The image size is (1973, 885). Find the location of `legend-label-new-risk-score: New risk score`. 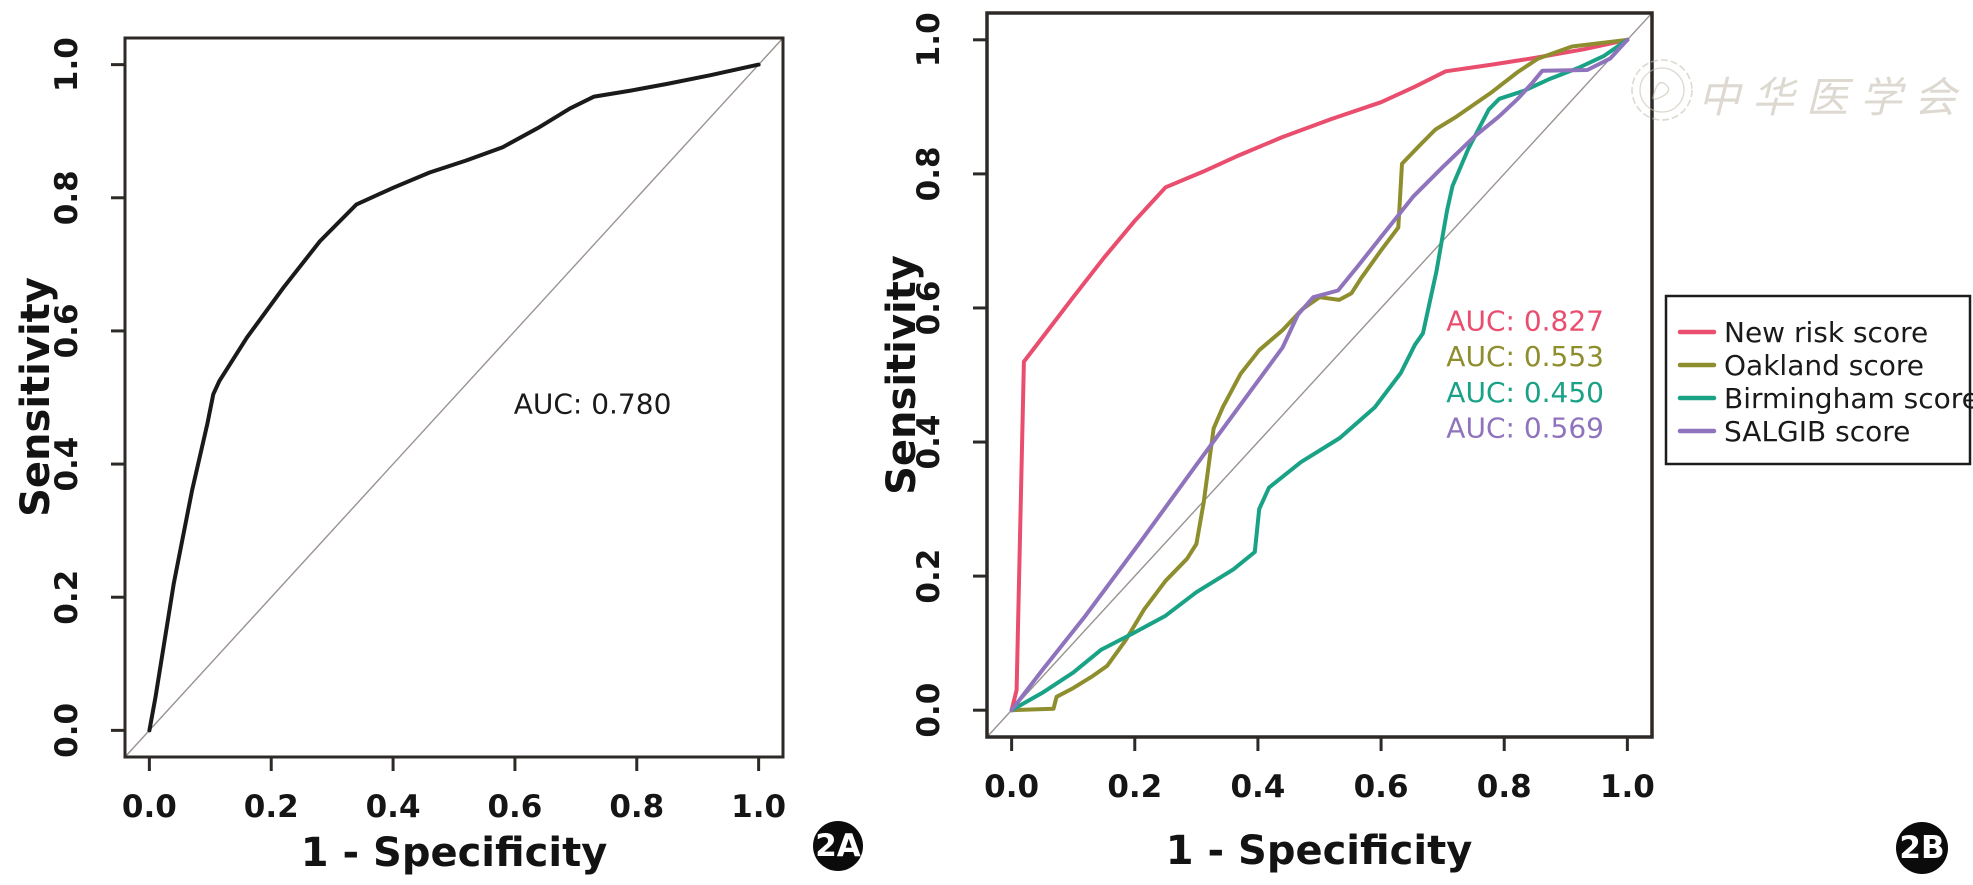

legend-label-new-risk-score: New risk score is located at coordinates (1826, 332).